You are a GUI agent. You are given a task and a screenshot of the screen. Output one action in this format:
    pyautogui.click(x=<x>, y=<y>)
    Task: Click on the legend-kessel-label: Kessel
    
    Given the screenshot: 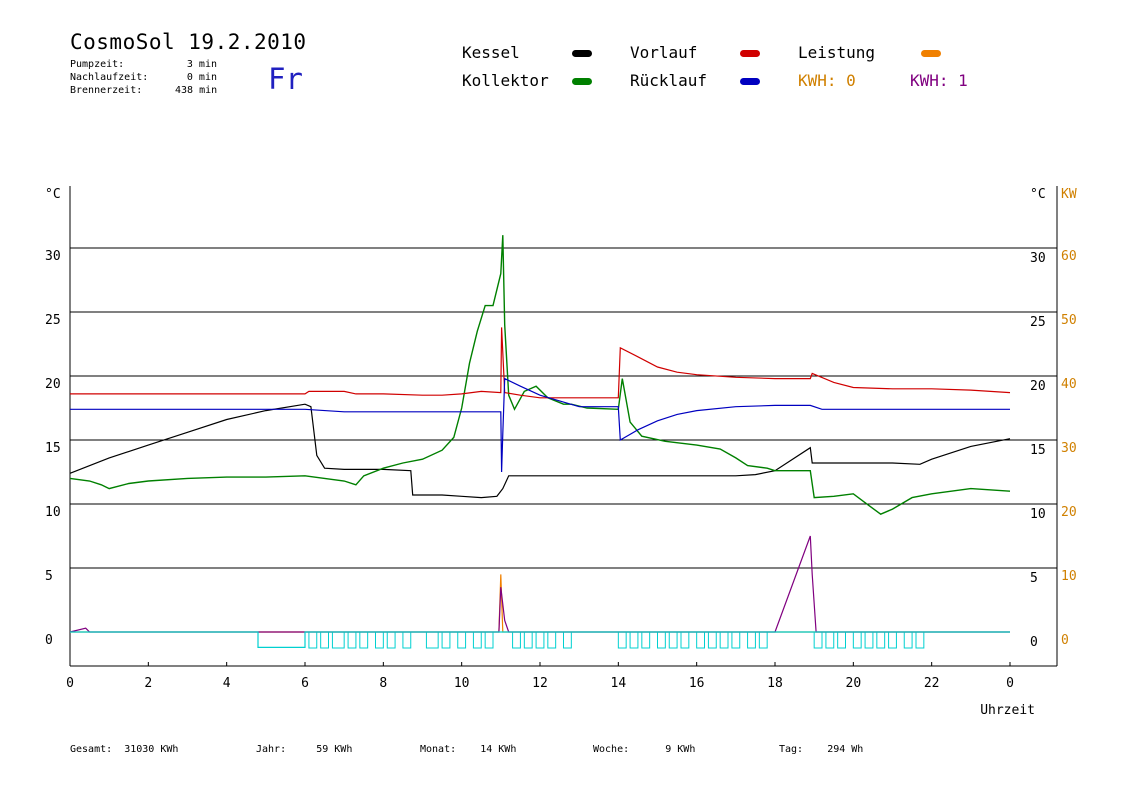 What is the action you would take?
    pyautogui.click(x=491, y=52)
    